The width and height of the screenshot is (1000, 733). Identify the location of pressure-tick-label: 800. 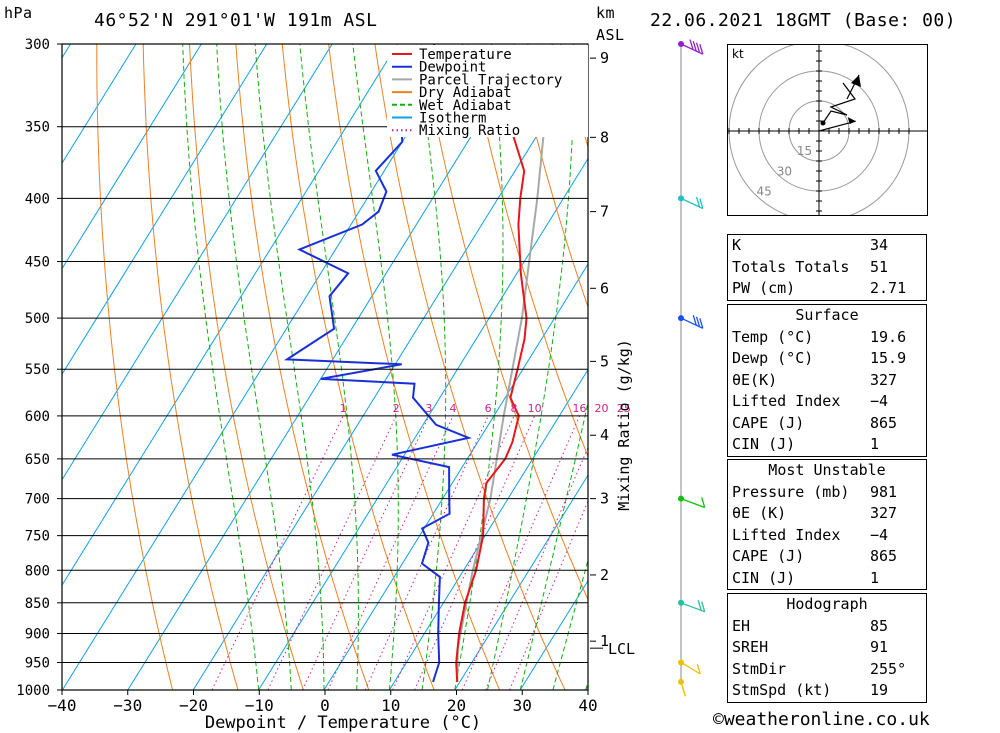
(37, 571).